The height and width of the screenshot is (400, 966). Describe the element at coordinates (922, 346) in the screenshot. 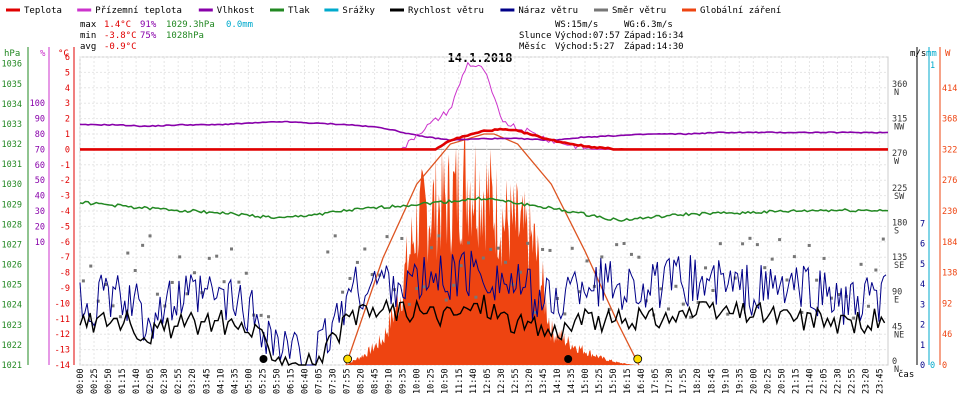

I see `tick-ms: 1` at that location.